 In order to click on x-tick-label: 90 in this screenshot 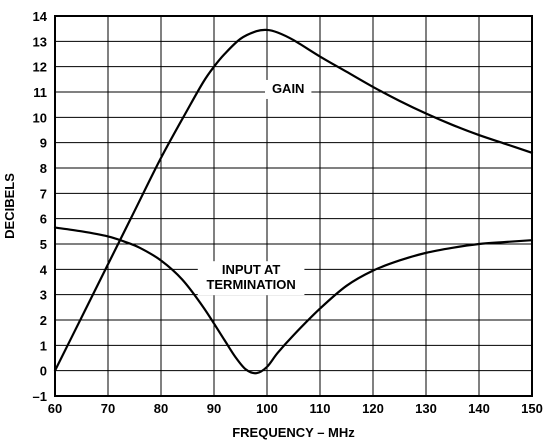, I will do `click(214, 408)`.